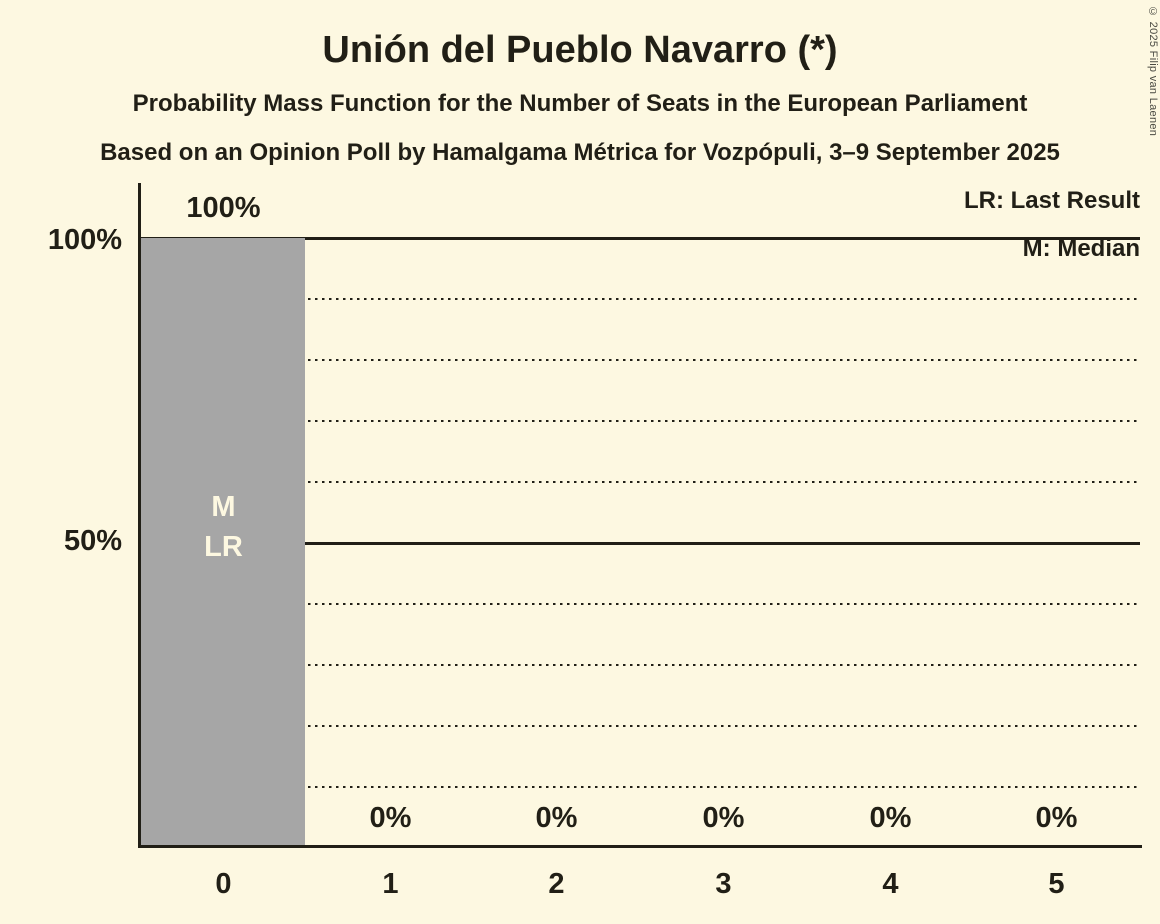 Image resolution: width=1160 pixels, height=924 pixels. Describe the element at coordinates (223, 884) in the screenshot. I see `x-tick-label-0: 0` at that location.